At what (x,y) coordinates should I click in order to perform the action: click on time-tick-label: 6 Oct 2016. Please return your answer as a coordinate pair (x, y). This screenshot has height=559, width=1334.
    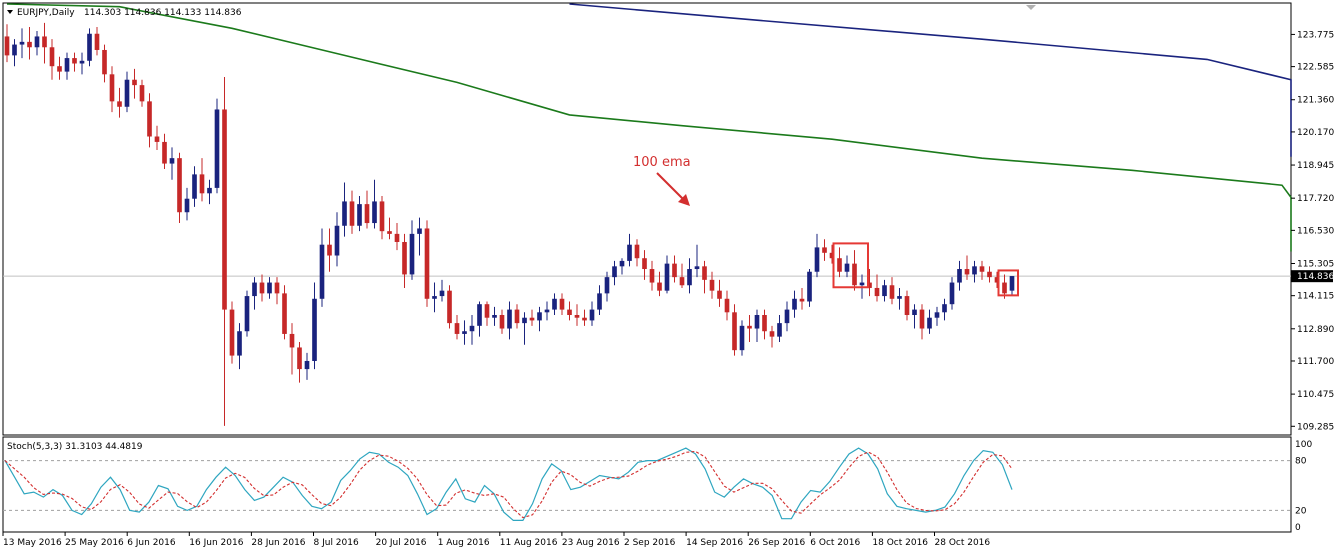
    Looking at the image, I should click on (835, 543).